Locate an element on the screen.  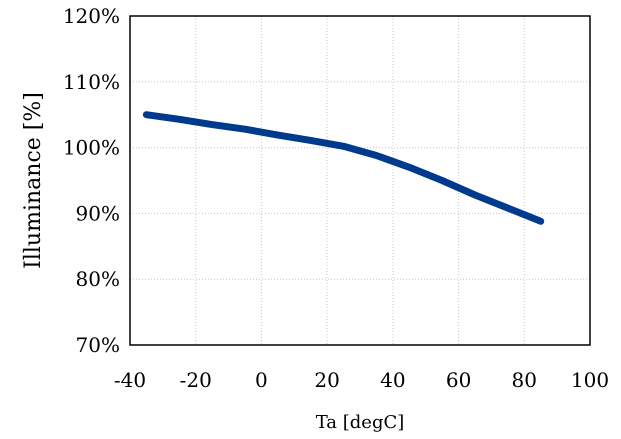
x-tick-label: 0 is located at coordinates (261, 380).